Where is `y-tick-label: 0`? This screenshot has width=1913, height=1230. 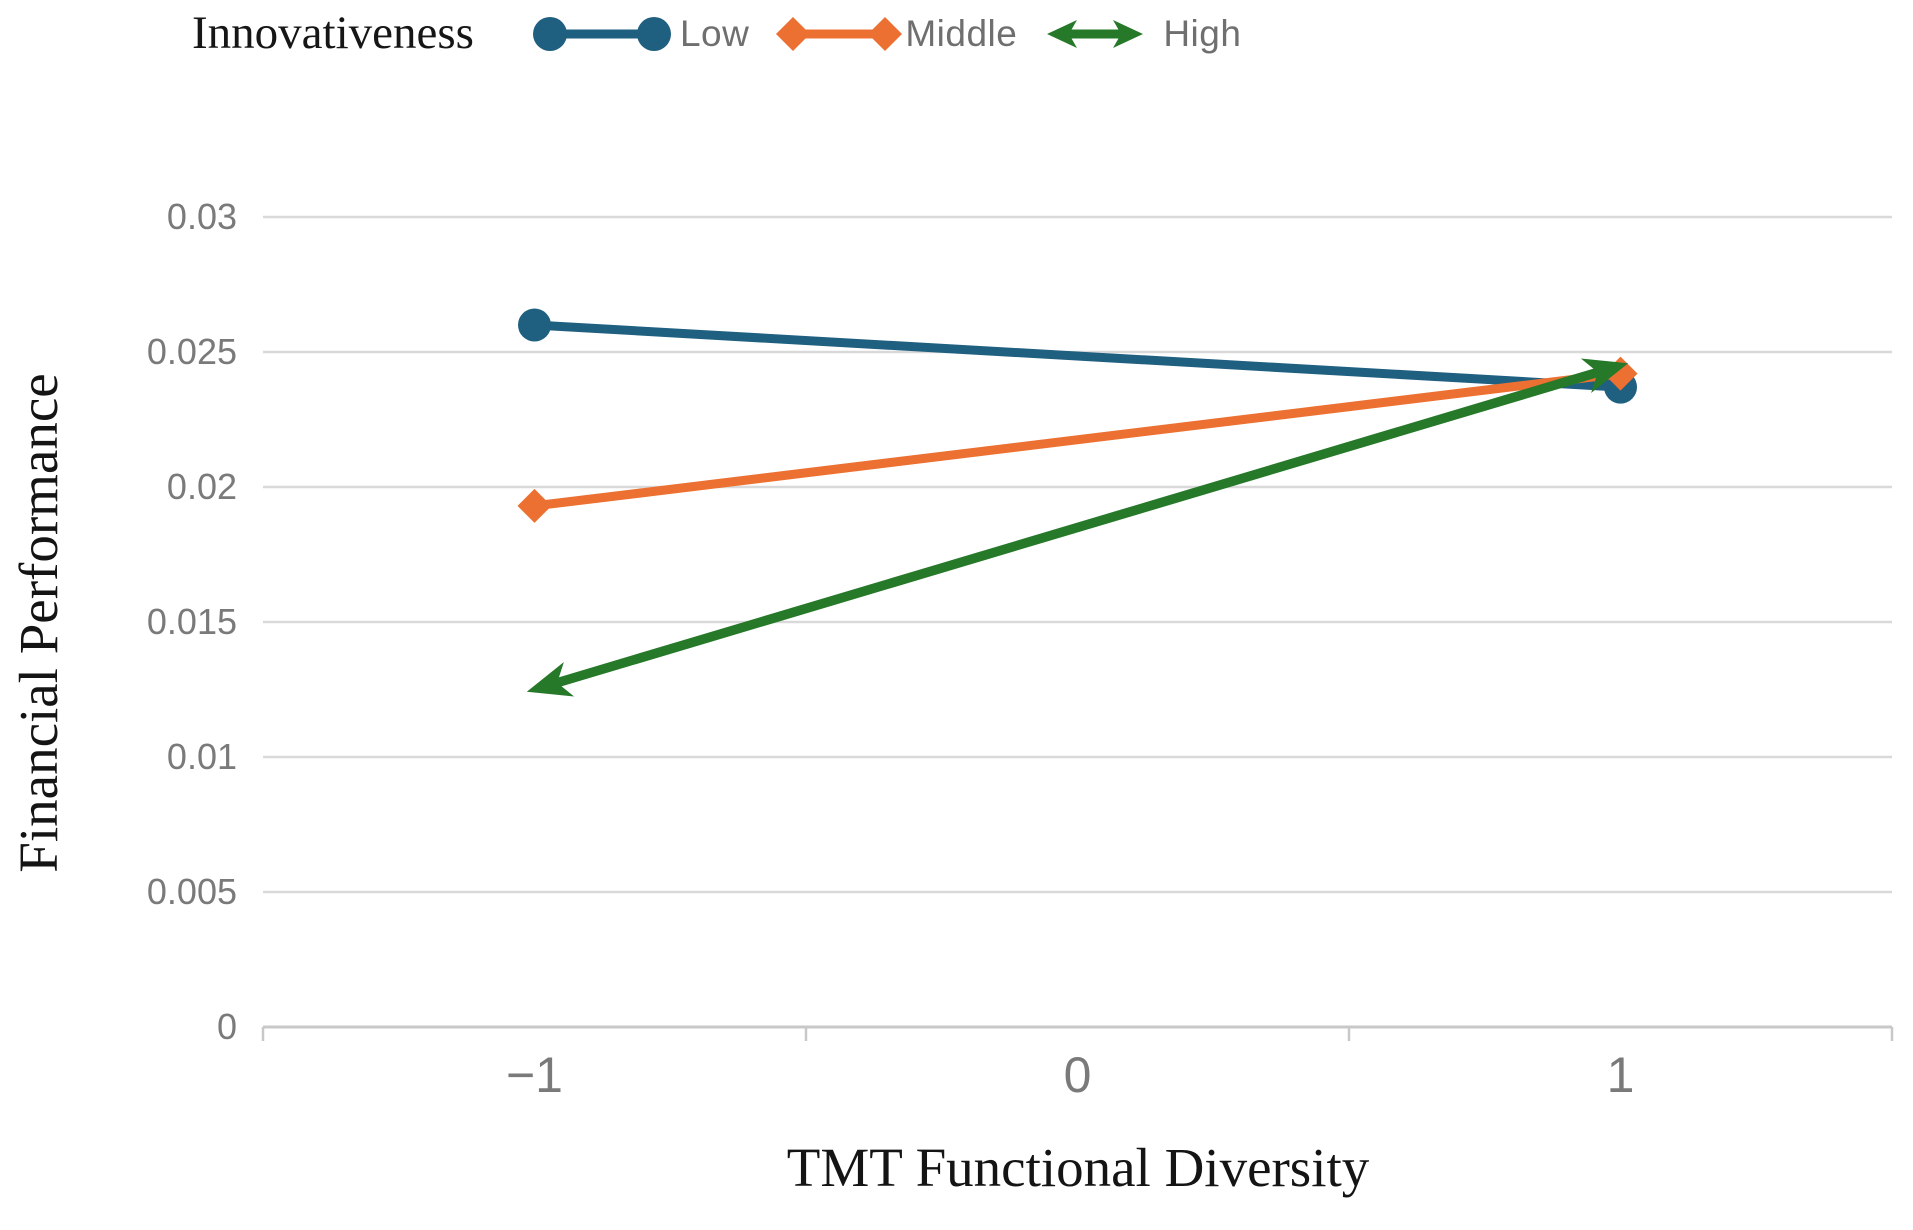 y-tick-label: 0 is located at coordinates (227, 1026).